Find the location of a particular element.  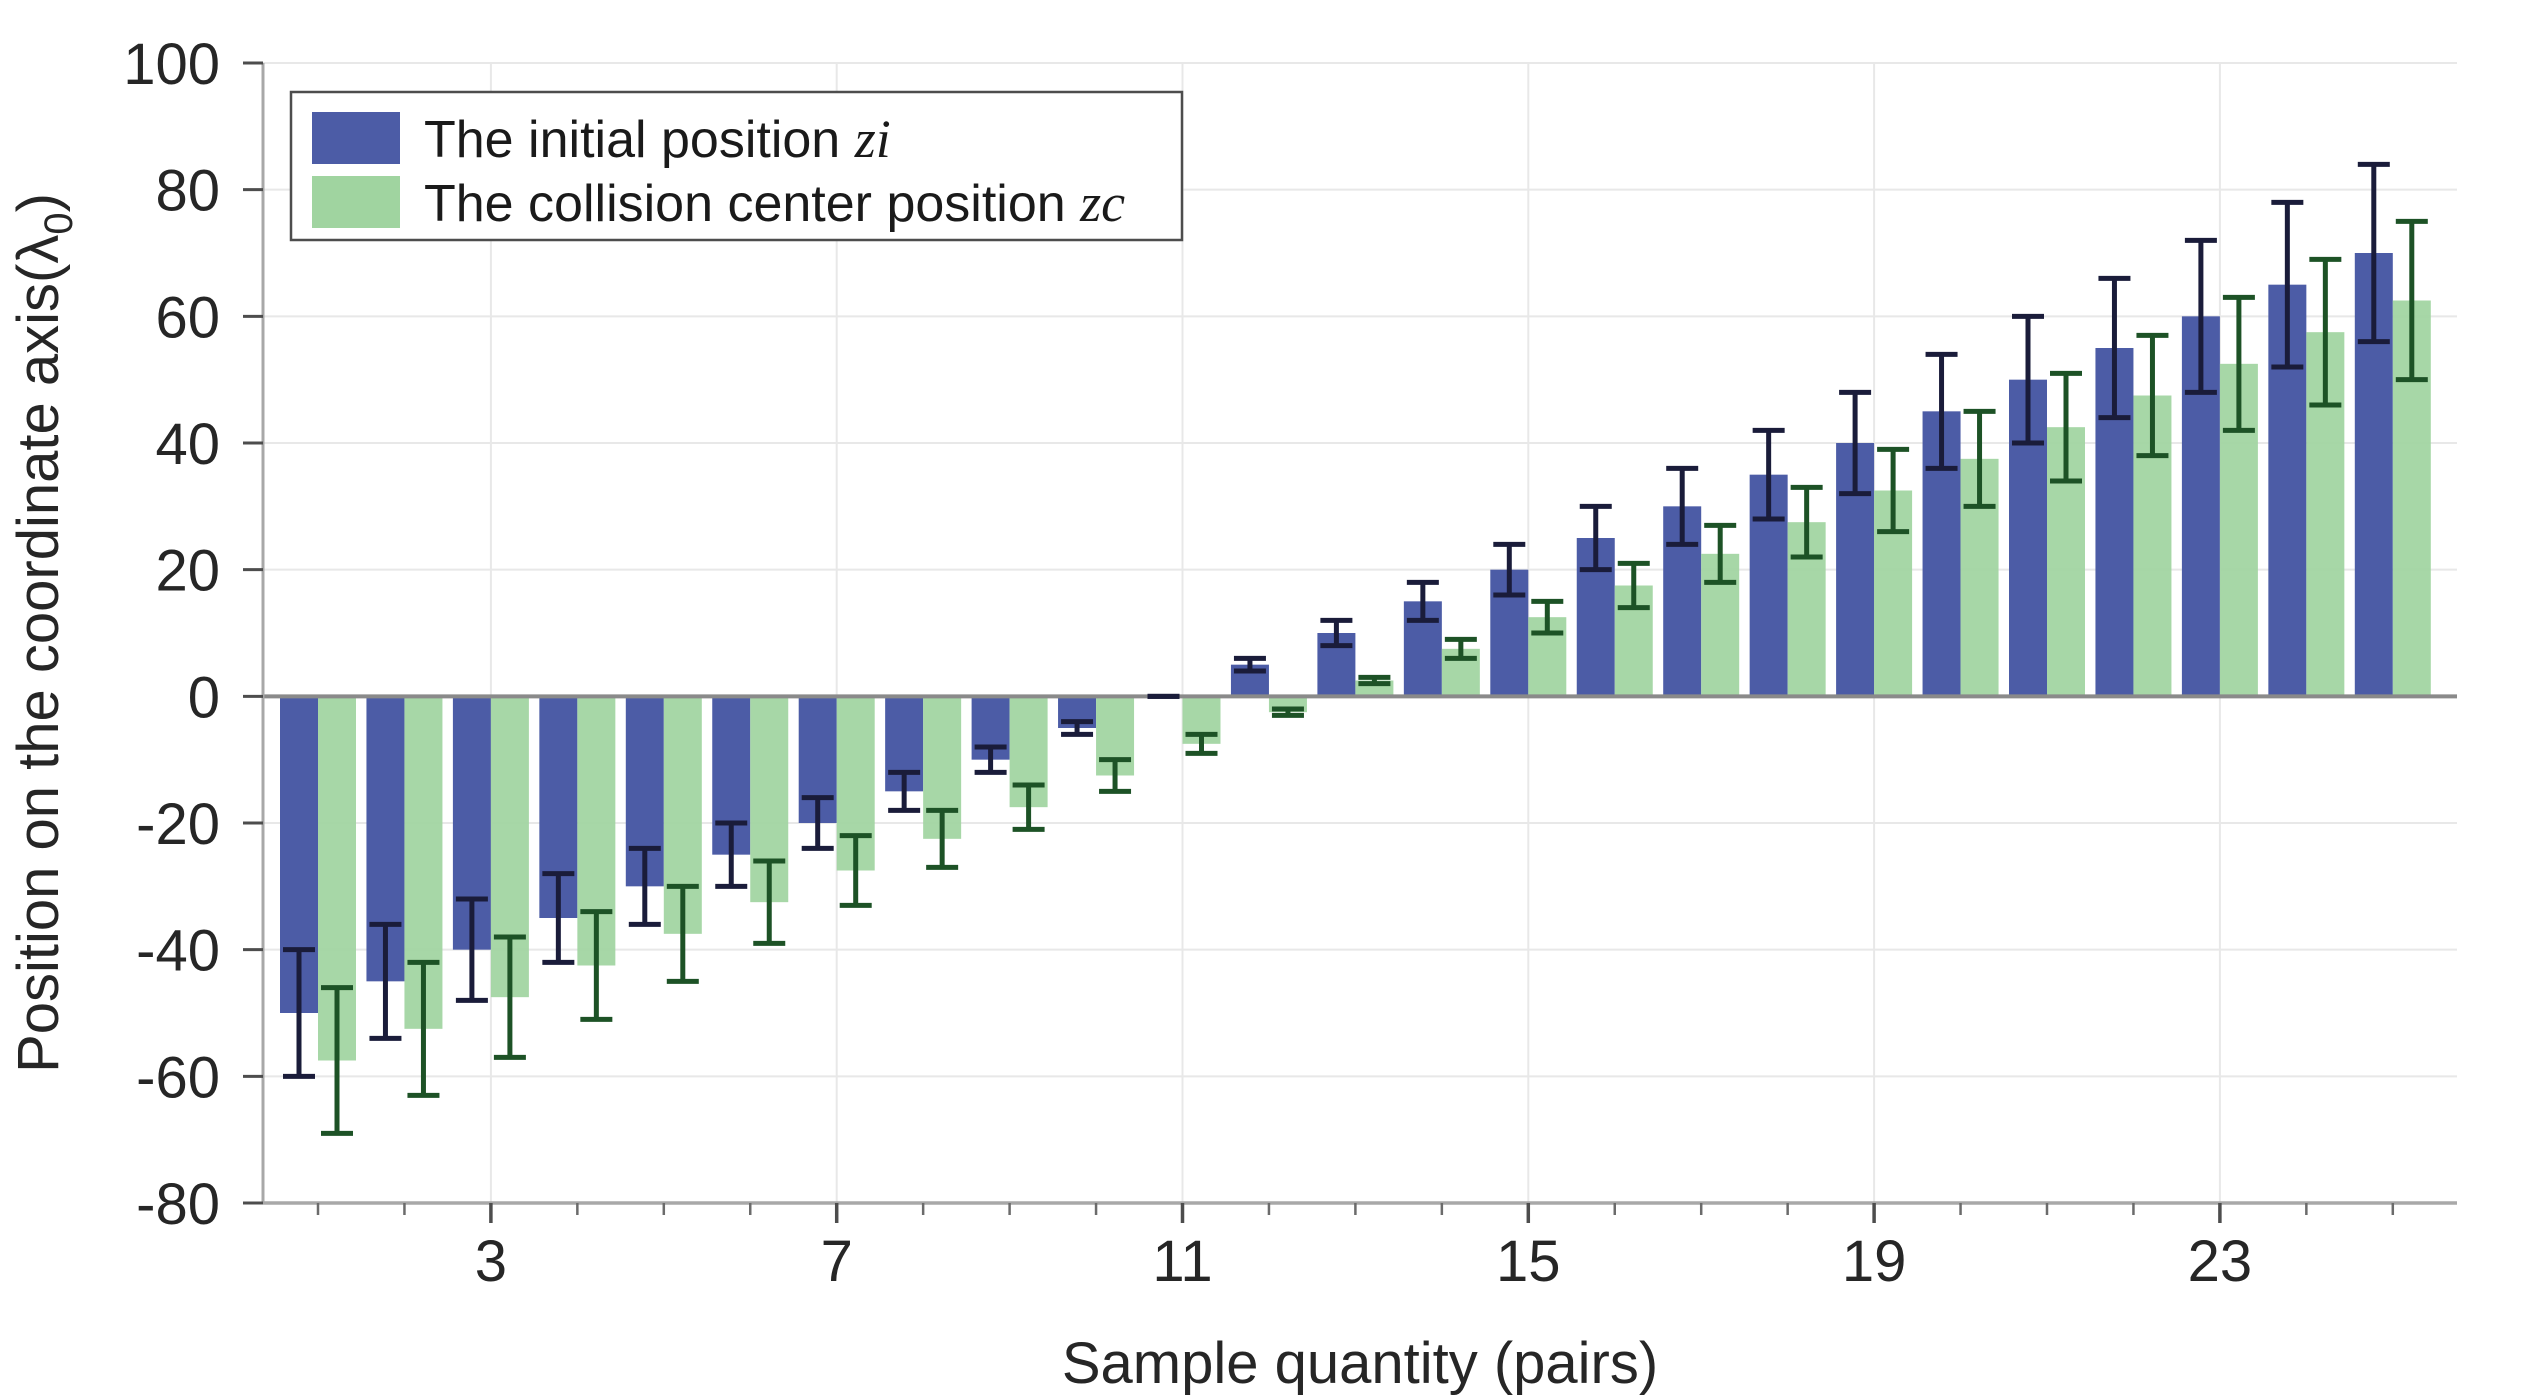

y-axis-label-text: Position on the coordinate axis(λ is located at coordinates (38, 654).